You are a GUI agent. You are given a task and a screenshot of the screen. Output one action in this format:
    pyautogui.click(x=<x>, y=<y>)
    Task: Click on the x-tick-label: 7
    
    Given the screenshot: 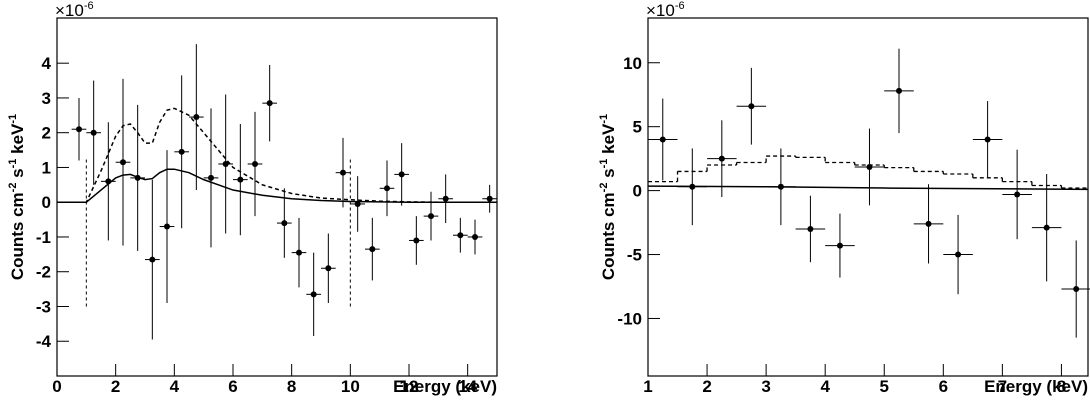 What is the action you would take?
    pyautogui.click(x=1002, y=386)
    